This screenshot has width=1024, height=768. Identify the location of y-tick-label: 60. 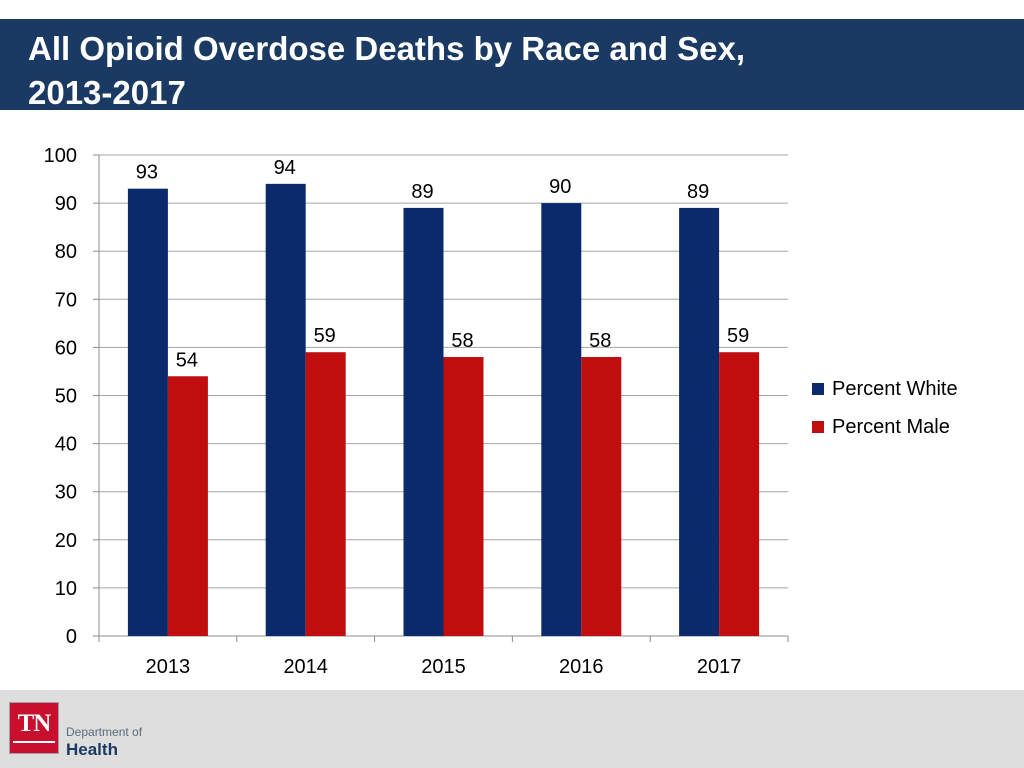
(66, 348).